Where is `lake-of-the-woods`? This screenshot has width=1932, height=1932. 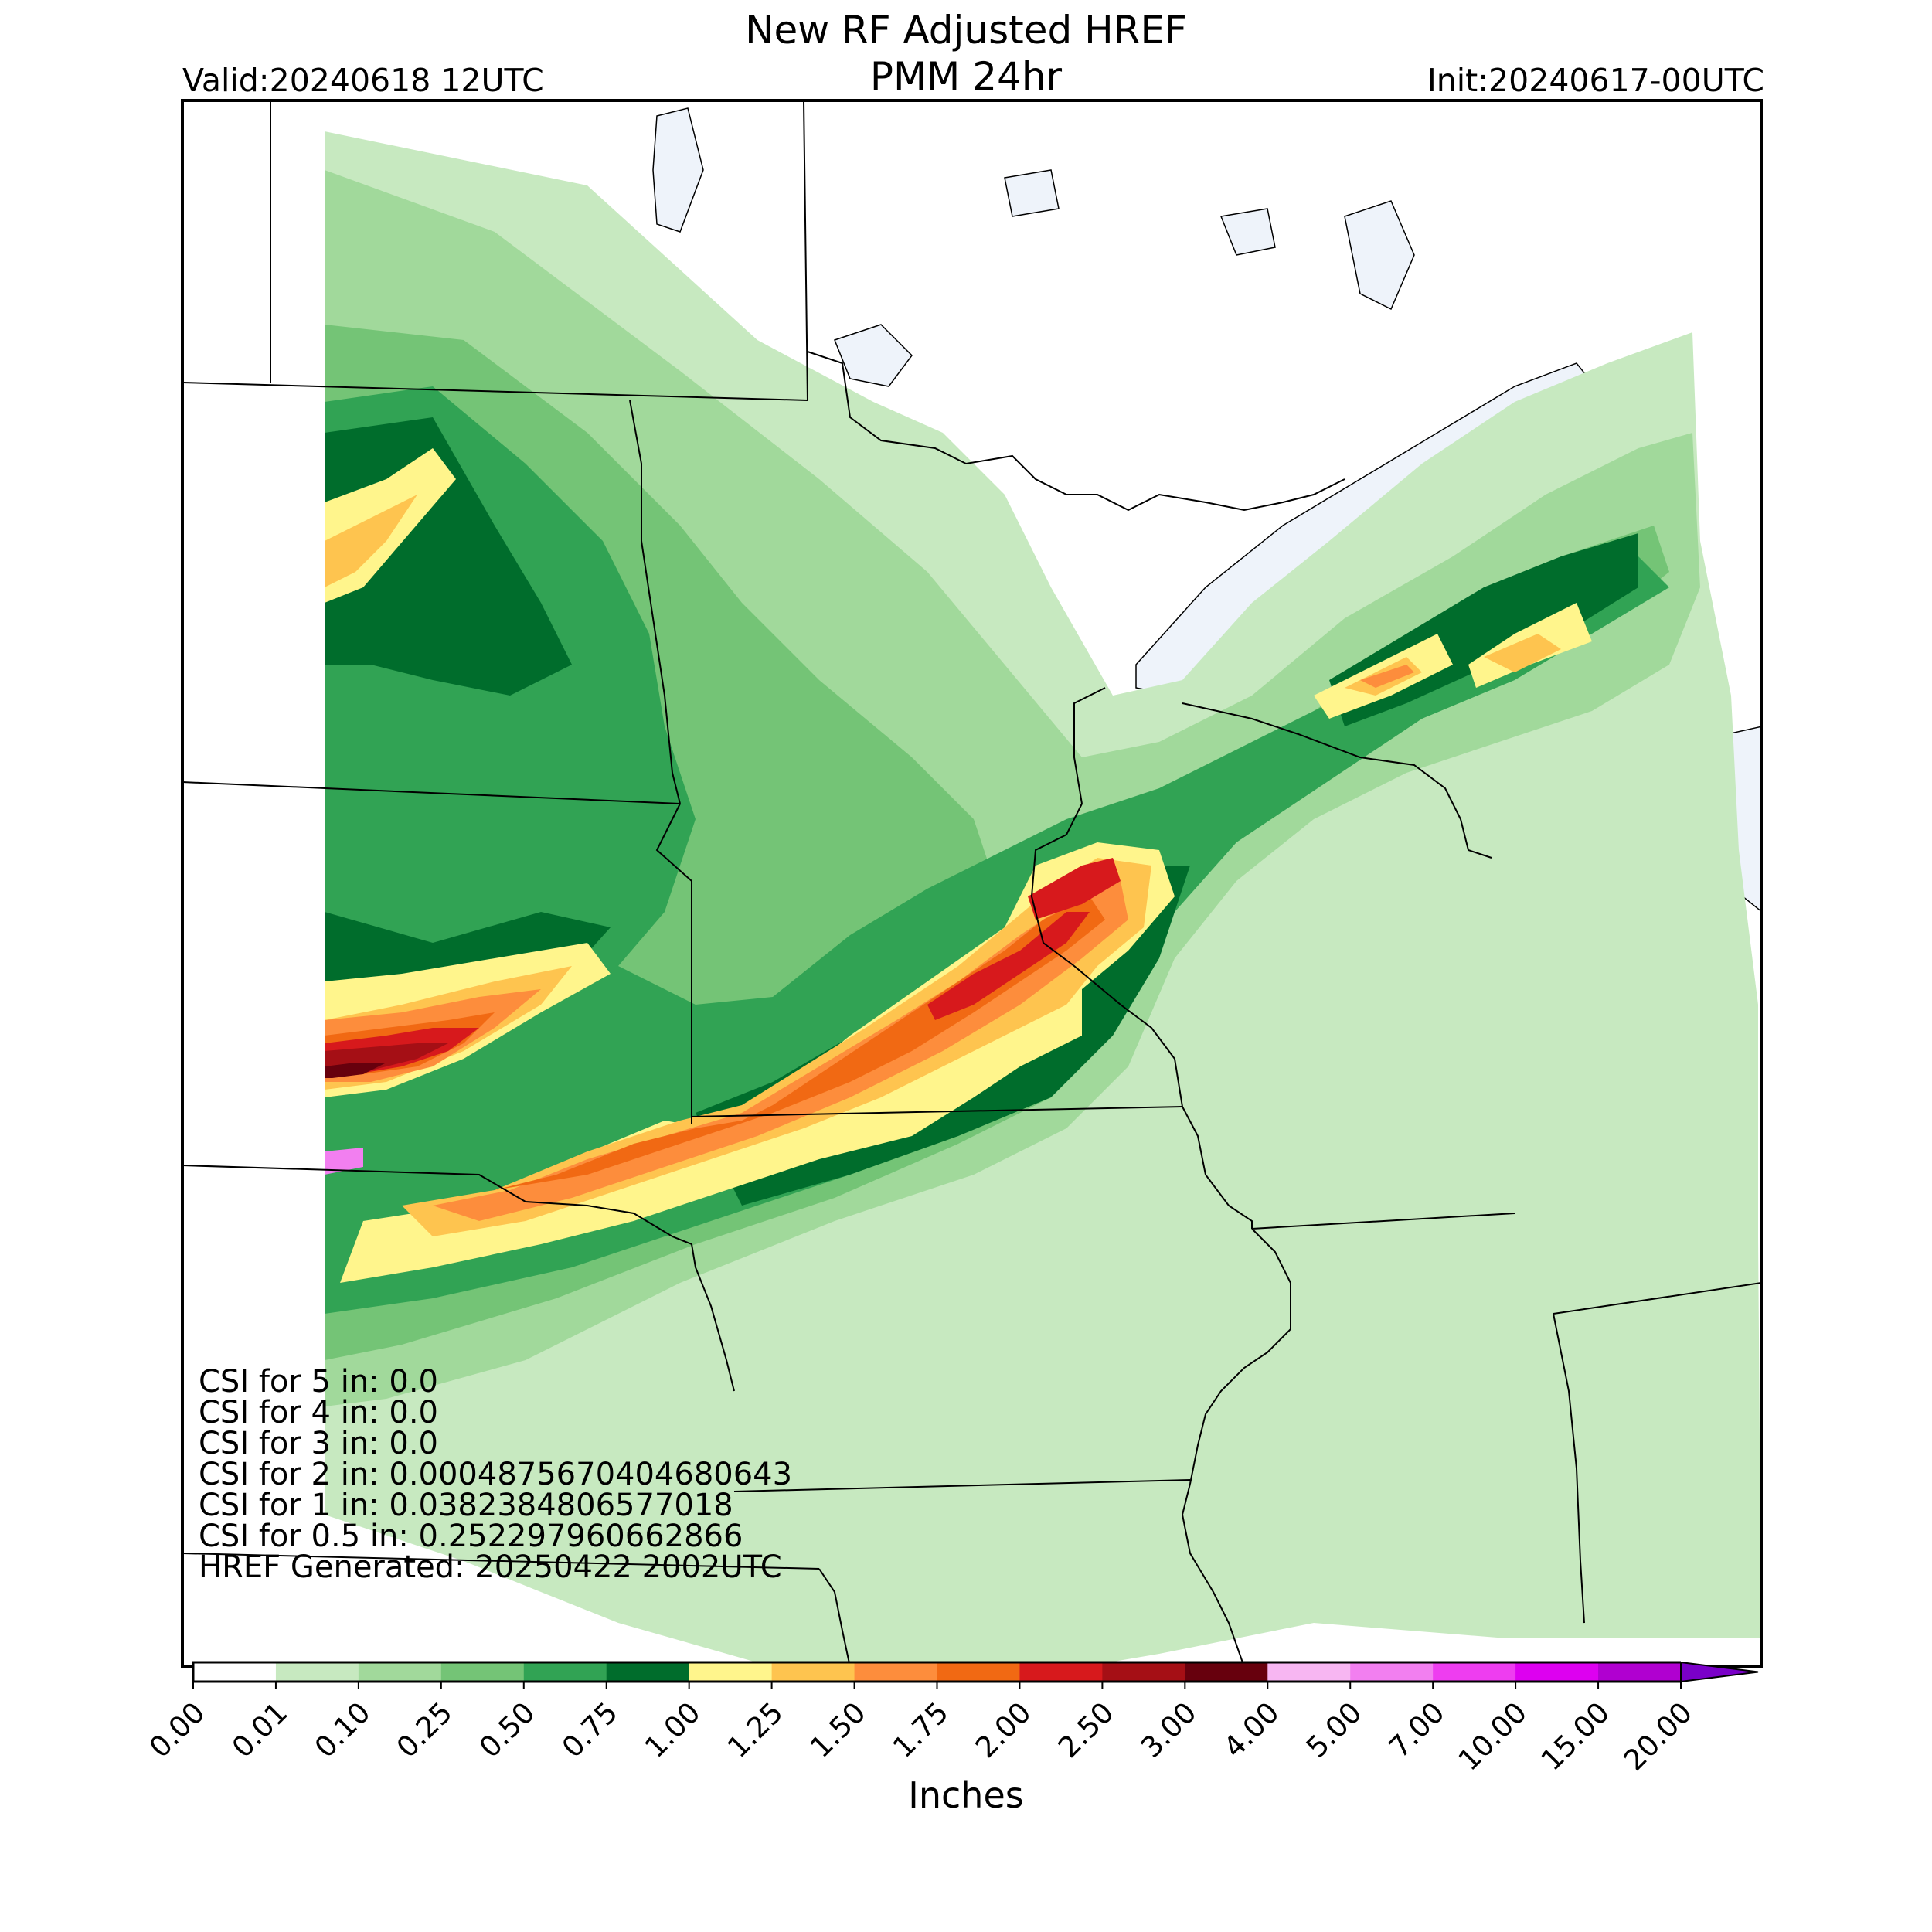 lake-of-the-woods is located at coordinates (873, 355).